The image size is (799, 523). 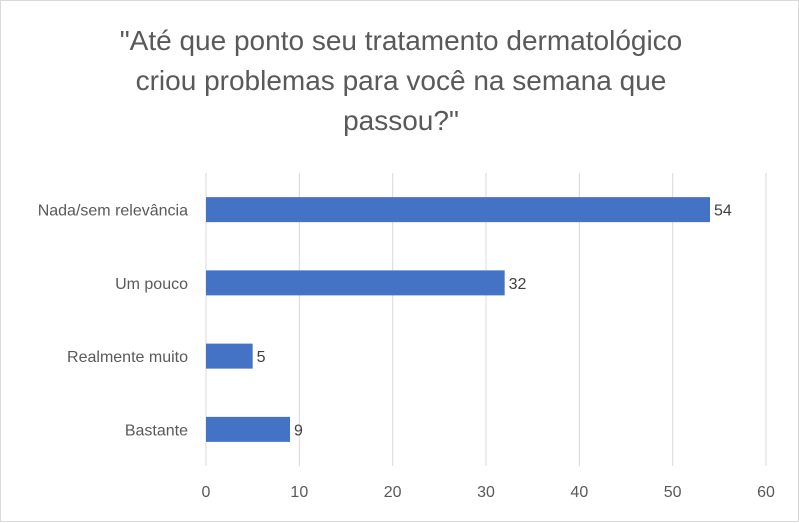 I want to click on category-label: Realmente muito, so click(x=127, y=357).